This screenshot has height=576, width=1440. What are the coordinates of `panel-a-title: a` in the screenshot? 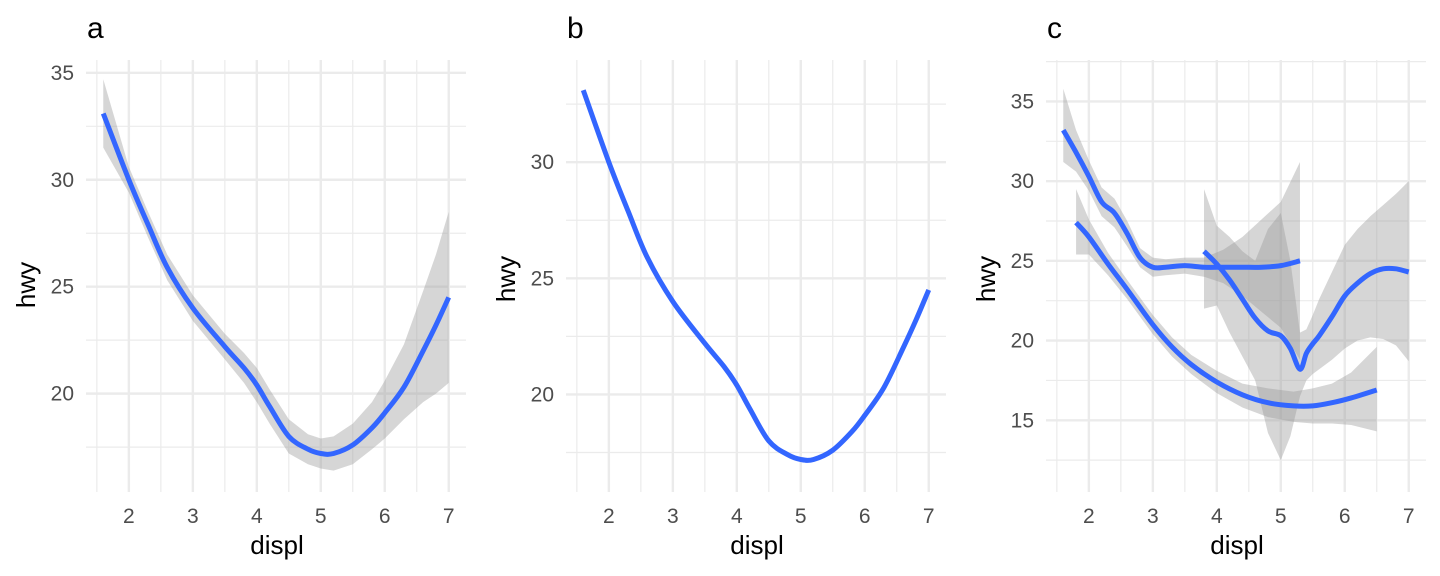 It's located at (95, 28).